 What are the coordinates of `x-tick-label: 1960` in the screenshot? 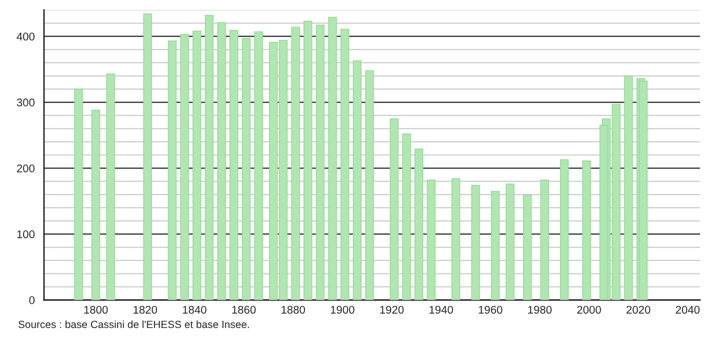 It's located at (490, 310).